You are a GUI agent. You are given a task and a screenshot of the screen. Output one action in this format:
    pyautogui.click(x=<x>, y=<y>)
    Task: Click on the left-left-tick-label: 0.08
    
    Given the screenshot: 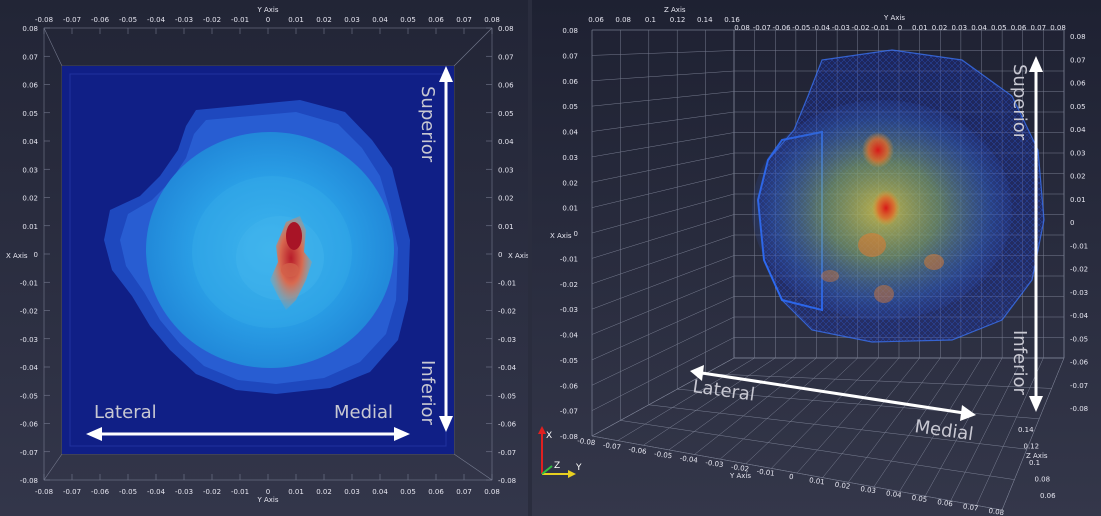 What is the action you would take?
    pyautogui.click(x=30, y=29)
    